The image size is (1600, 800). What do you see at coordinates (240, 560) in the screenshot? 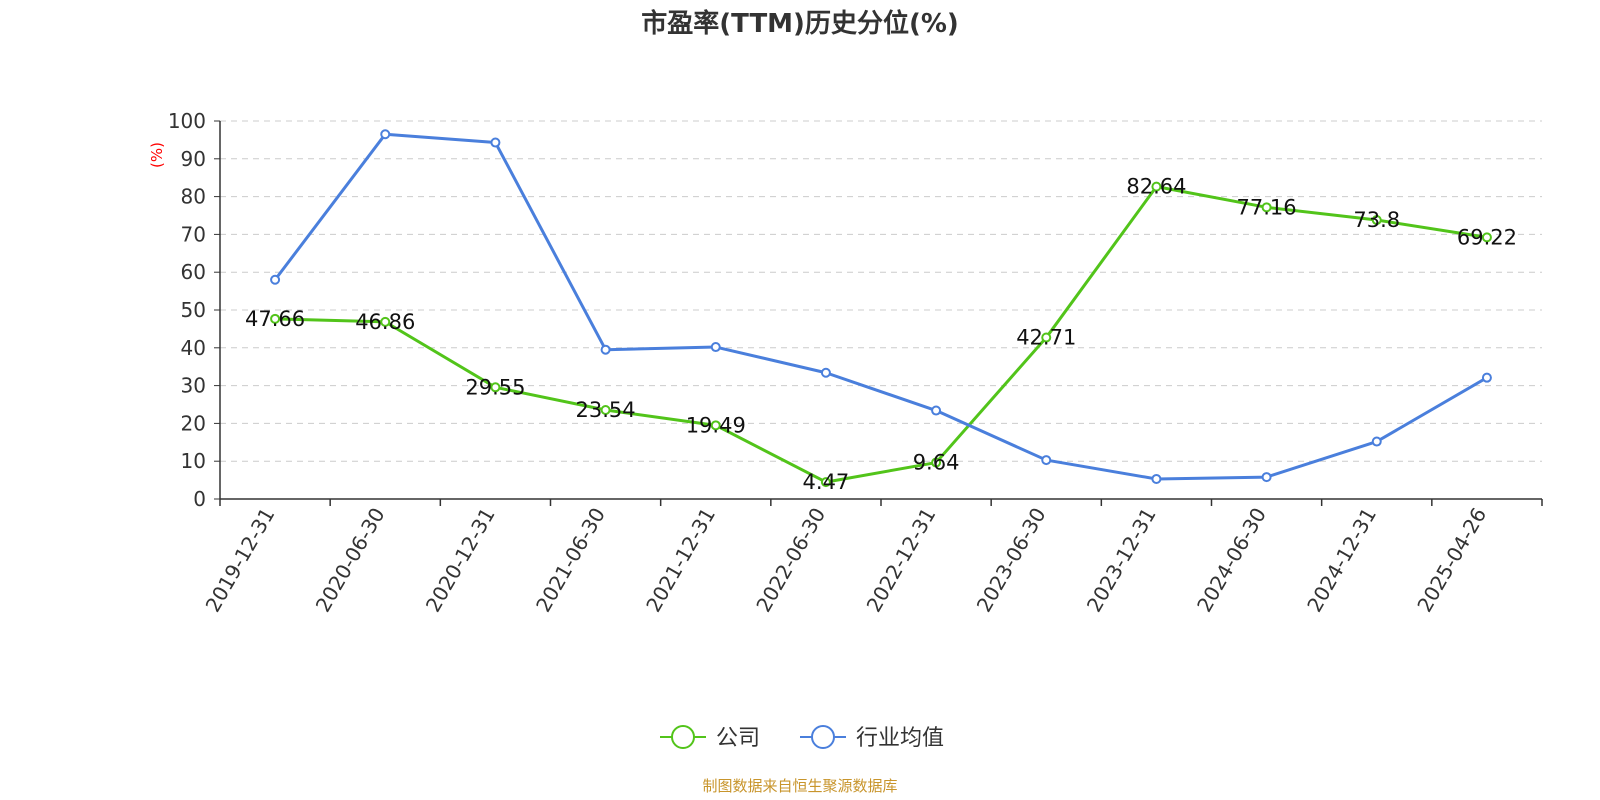
I see `x-tick-label: 2019-12-31` at bounding box center [240, 560].